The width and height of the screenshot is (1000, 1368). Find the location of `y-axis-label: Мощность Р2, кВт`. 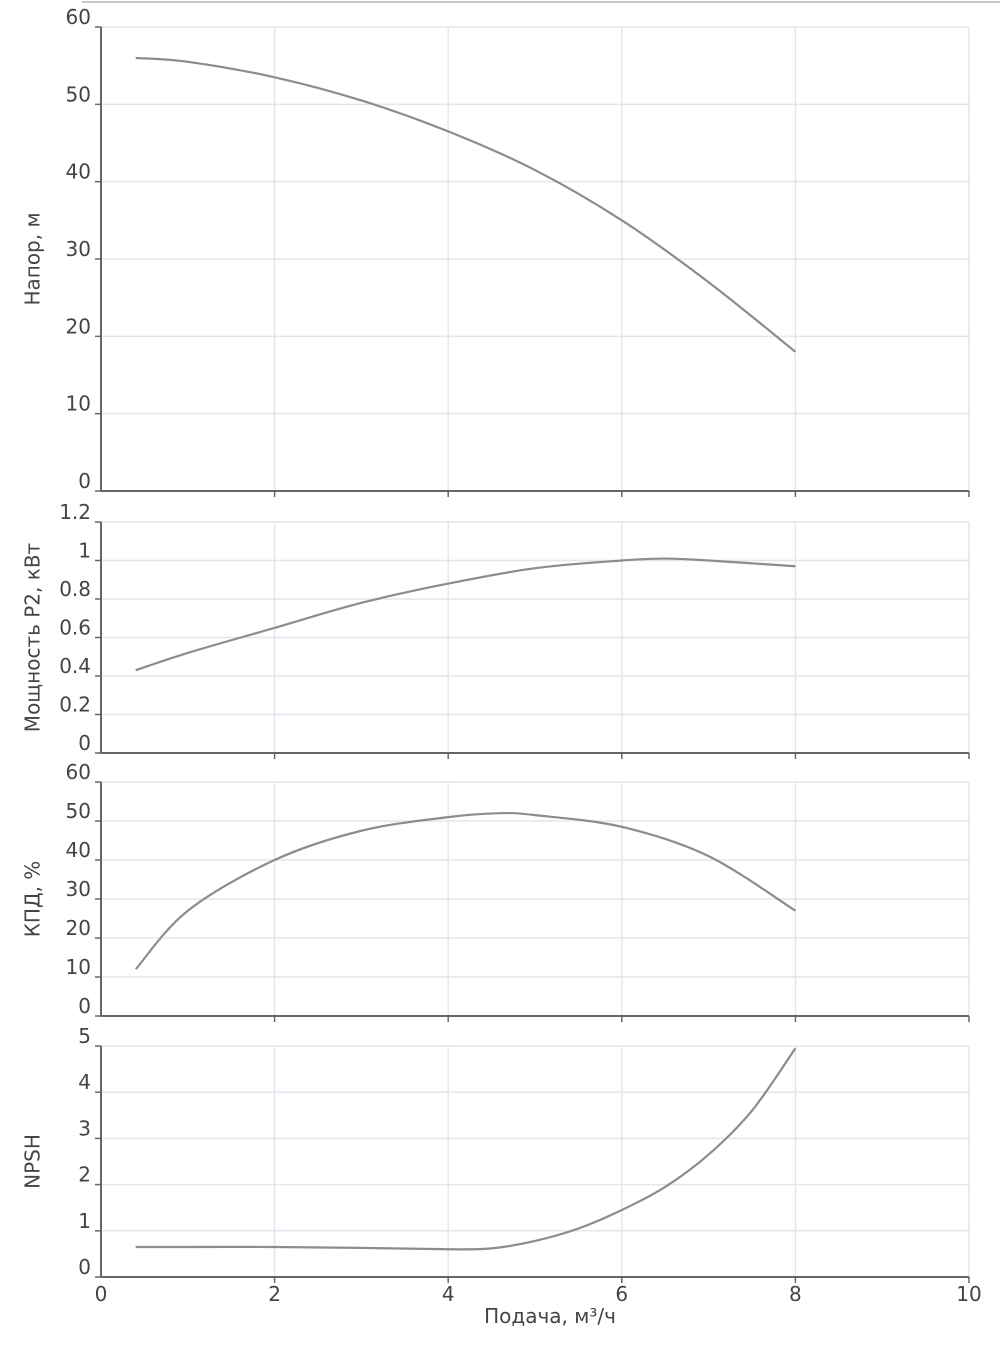

y-axis-label: Мощность Р2, кВт is located at coordinates (33, 637).